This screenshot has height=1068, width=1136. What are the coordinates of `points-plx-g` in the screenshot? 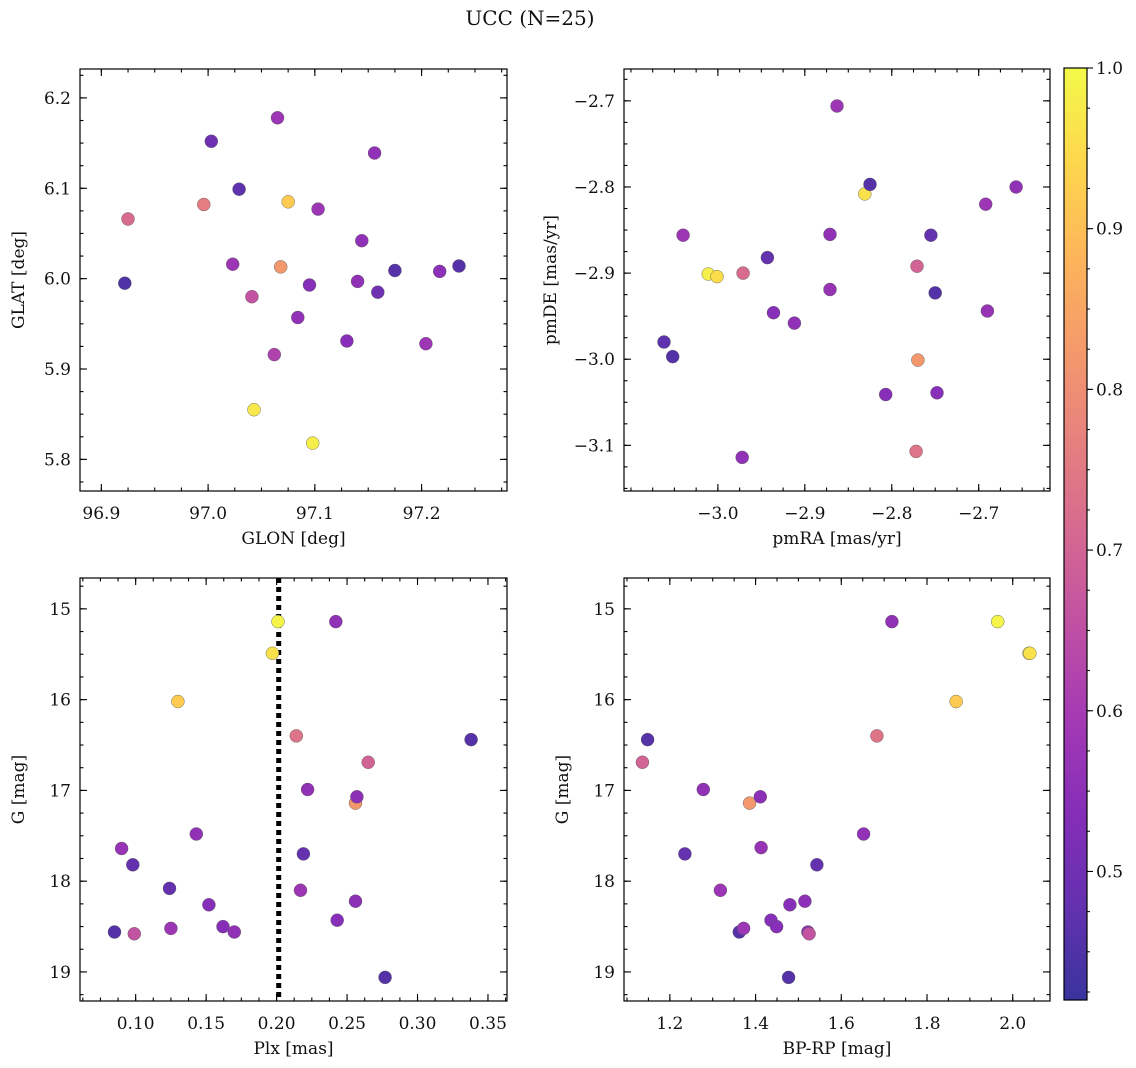 It's located at (292, 799).